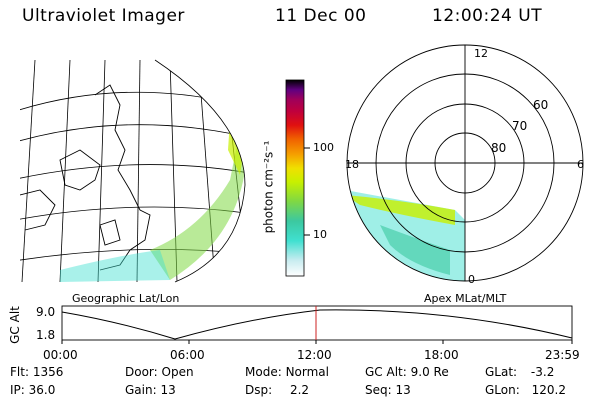 This screenshot has height=400, width=600. What do you see at coordinates (126, 298) in the screenshot?
I see `left-panel-label: Geographic Lat/Lon` at bounding box center [126, 298].